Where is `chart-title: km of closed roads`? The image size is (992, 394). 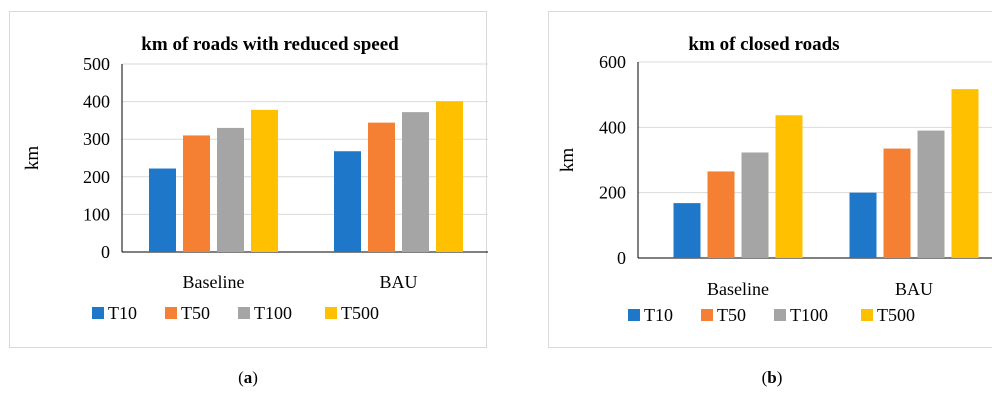 chart-title: km of closed roads is located at coordinates (763, 44).